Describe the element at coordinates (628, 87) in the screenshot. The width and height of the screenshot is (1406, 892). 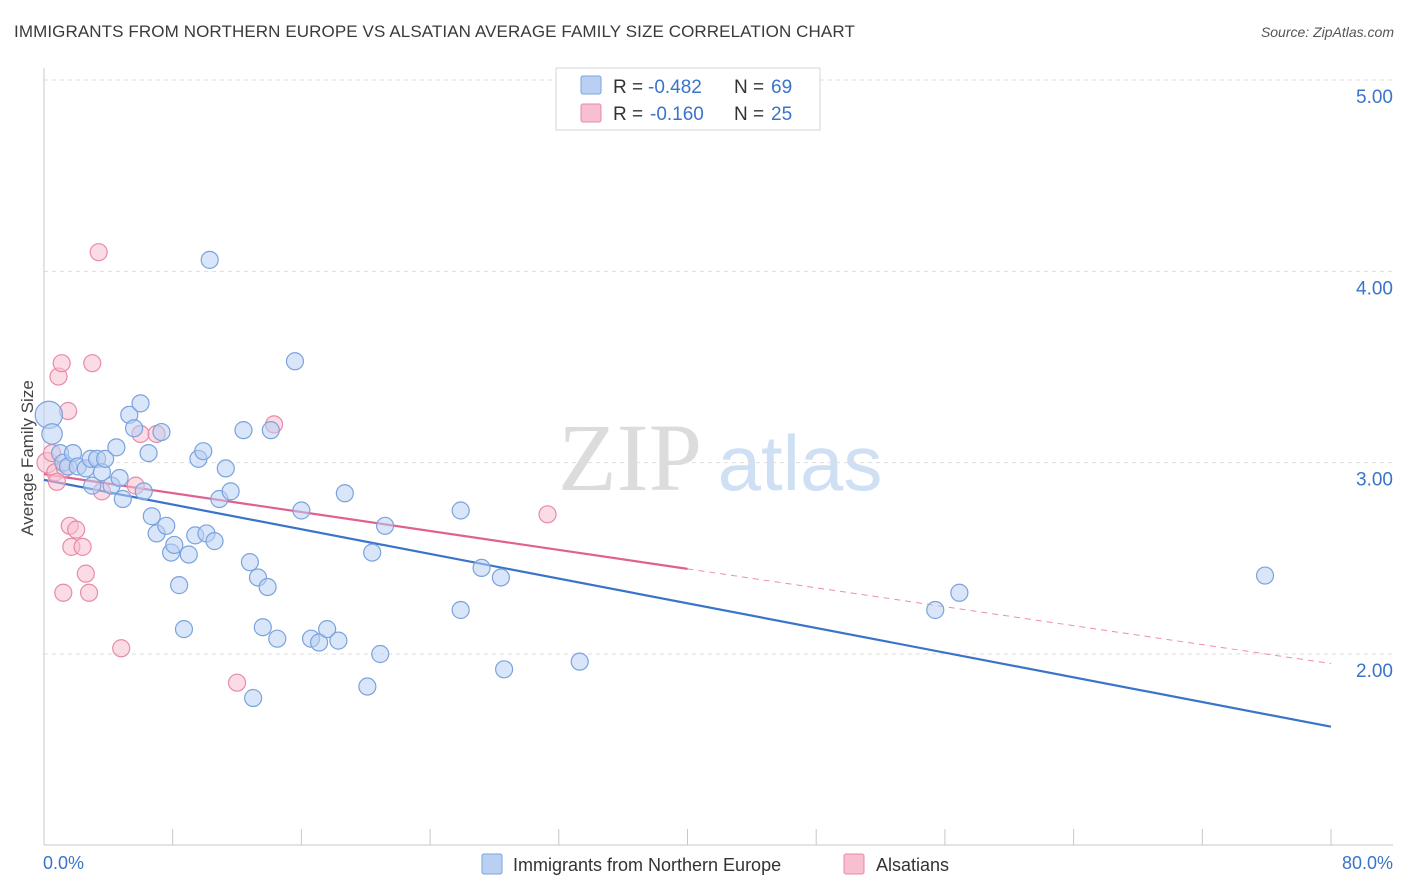
I see `legend-r-label-blue: R =` at that location.